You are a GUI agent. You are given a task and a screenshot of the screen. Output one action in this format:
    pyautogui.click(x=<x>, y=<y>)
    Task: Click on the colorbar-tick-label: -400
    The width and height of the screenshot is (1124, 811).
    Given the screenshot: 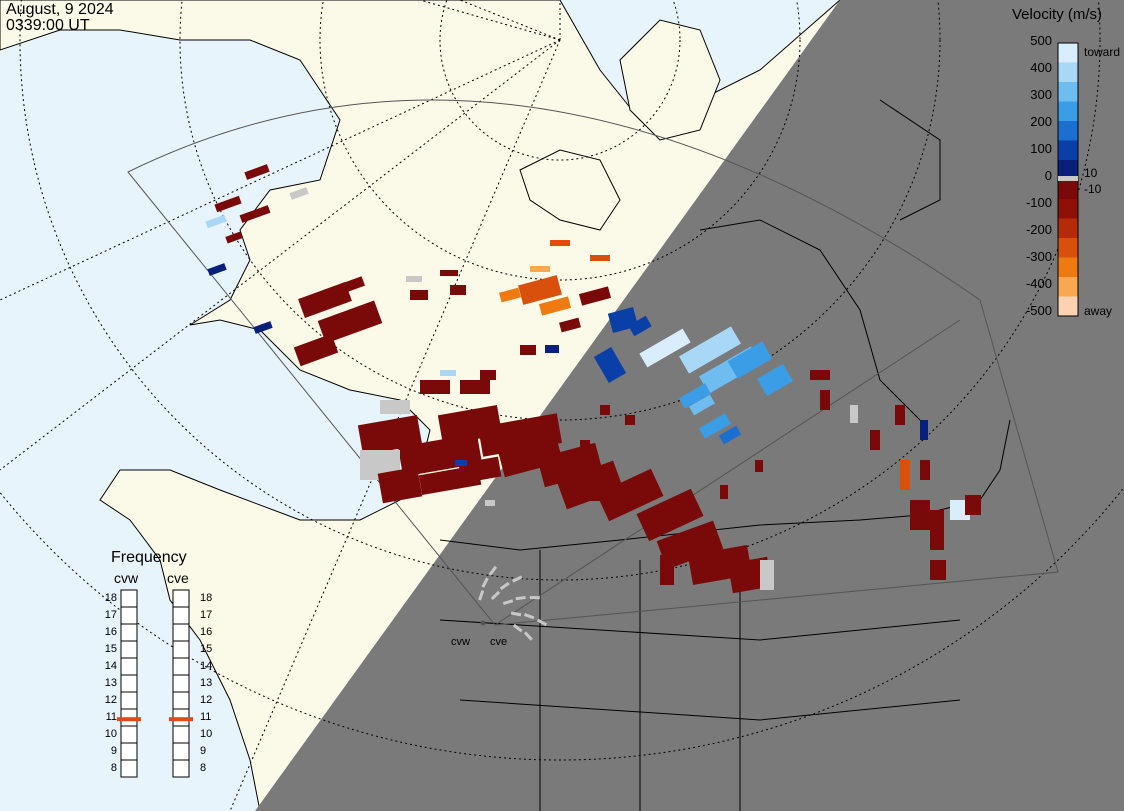 What is the action you would take?
    pyautogui.click(x=1038, y=283)
    